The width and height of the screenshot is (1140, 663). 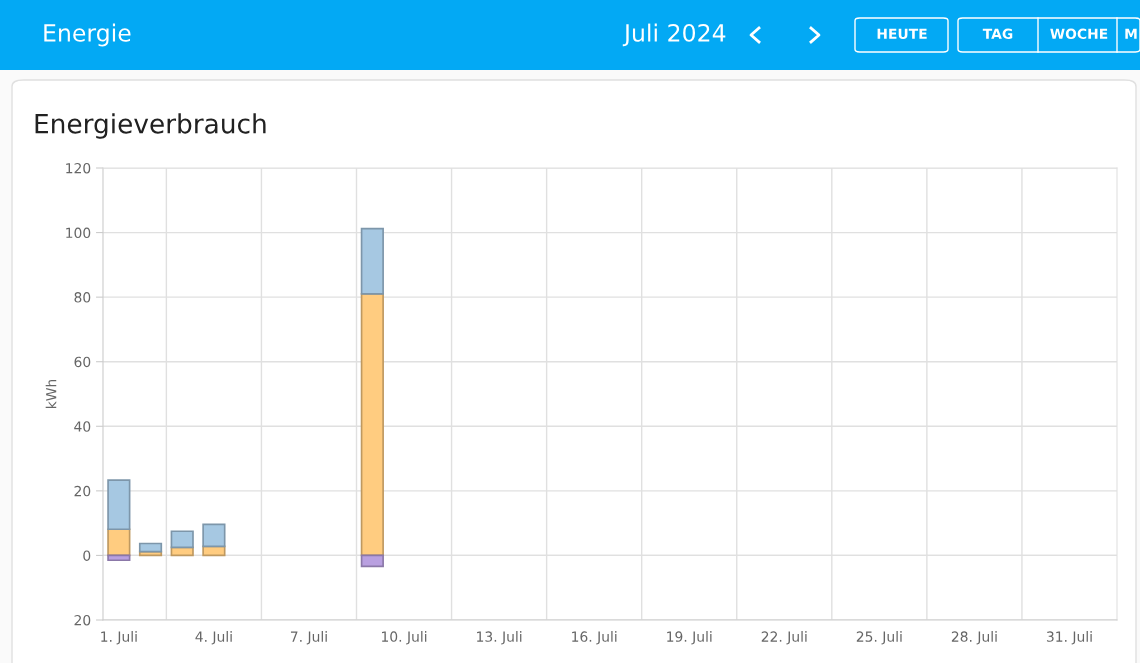 What do you see at coordinates (150, 126) in the screenshot?
I see `chart-title: Energieverbrauch` at bounding box center [150, 126].